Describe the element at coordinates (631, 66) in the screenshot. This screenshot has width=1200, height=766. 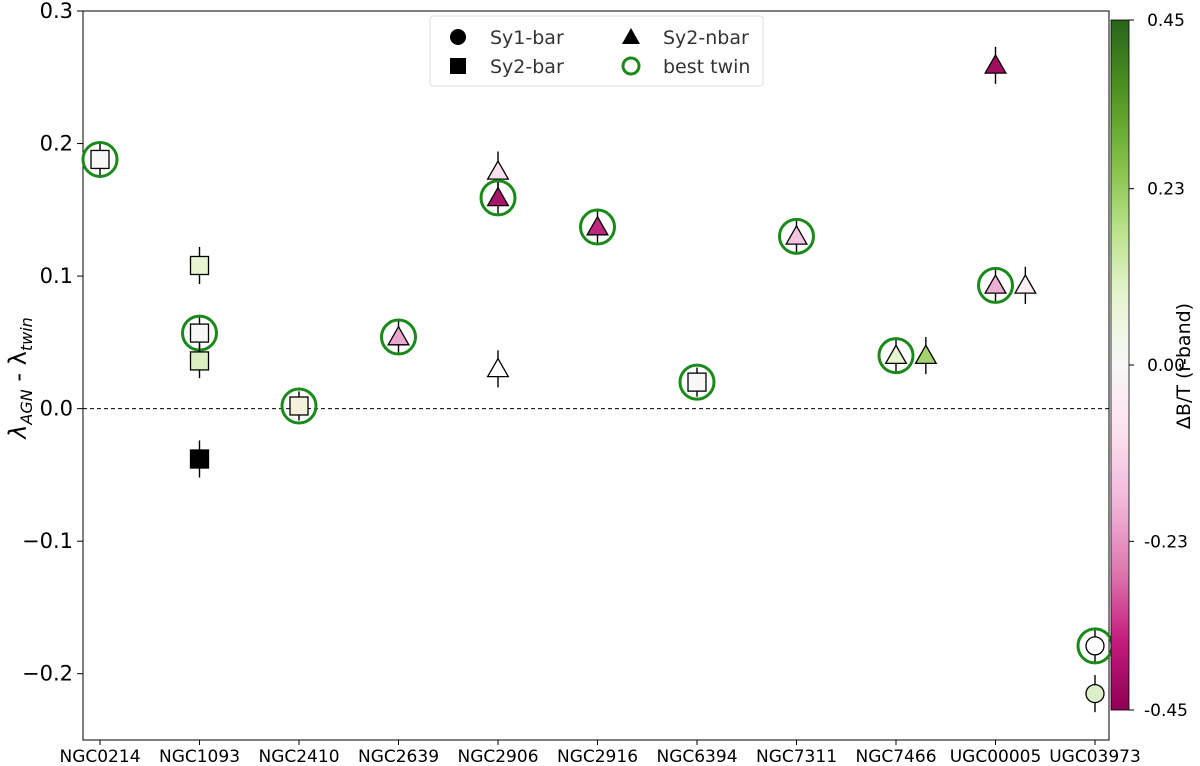
I see `legend-ring-icon` at that location.